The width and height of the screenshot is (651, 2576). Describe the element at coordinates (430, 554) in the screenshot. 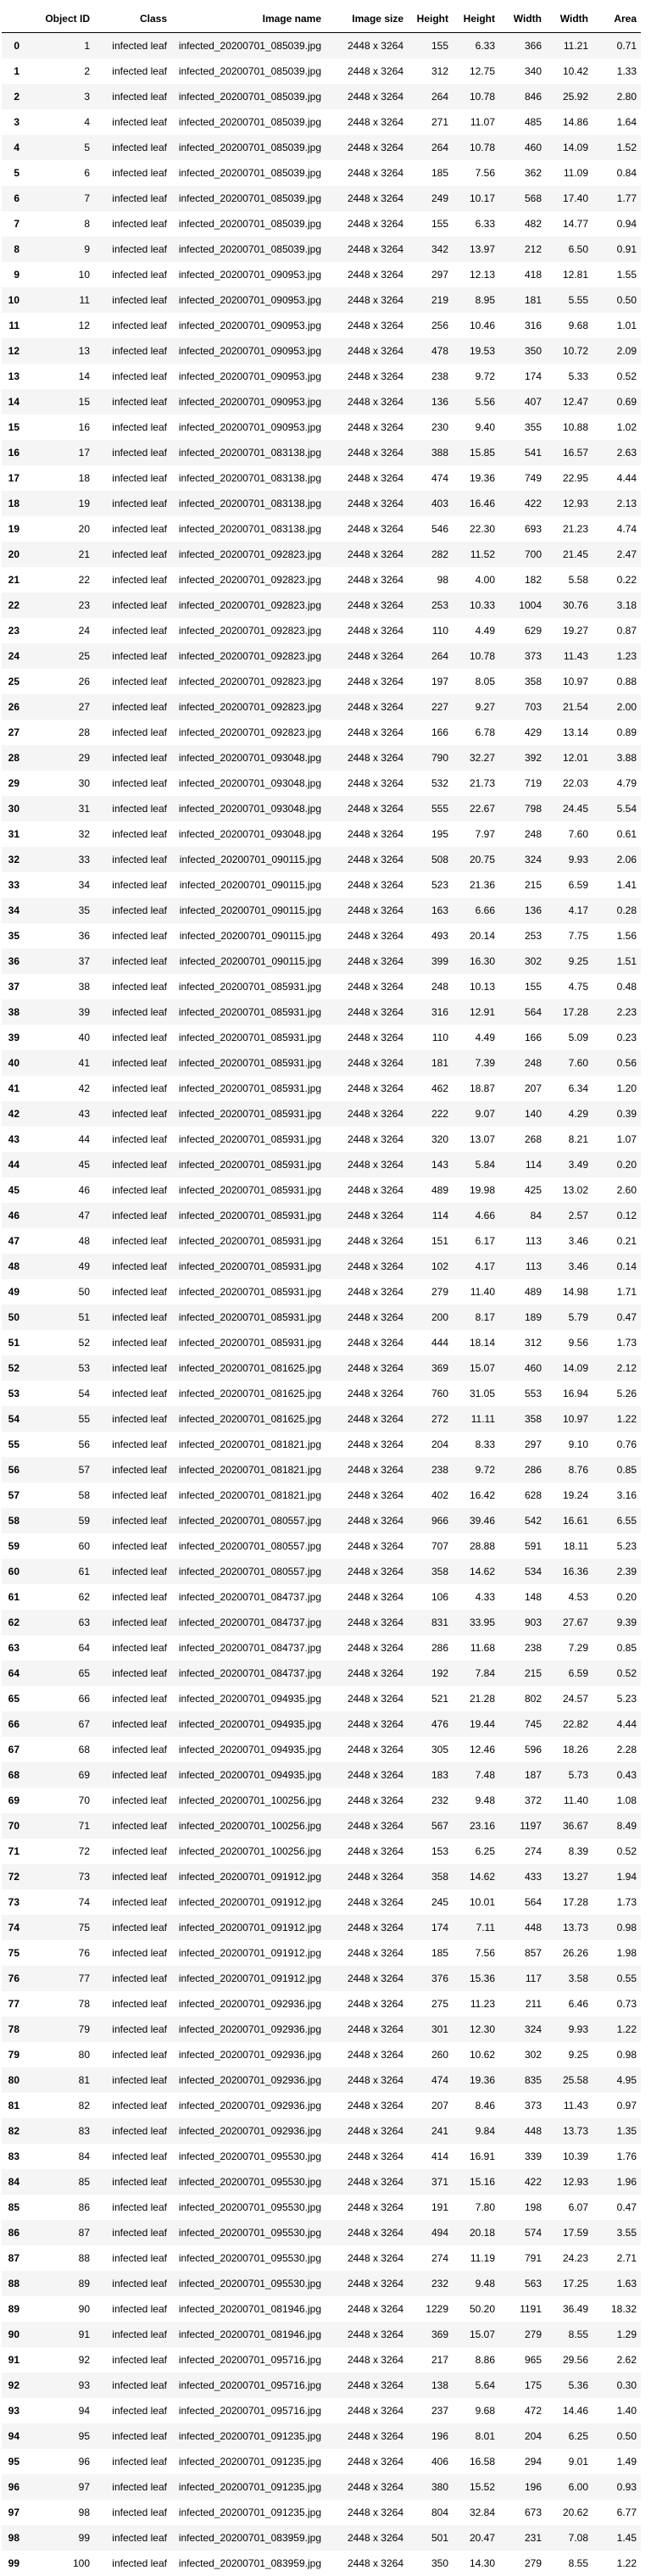

I see `height-px-cell: 282` at that location.